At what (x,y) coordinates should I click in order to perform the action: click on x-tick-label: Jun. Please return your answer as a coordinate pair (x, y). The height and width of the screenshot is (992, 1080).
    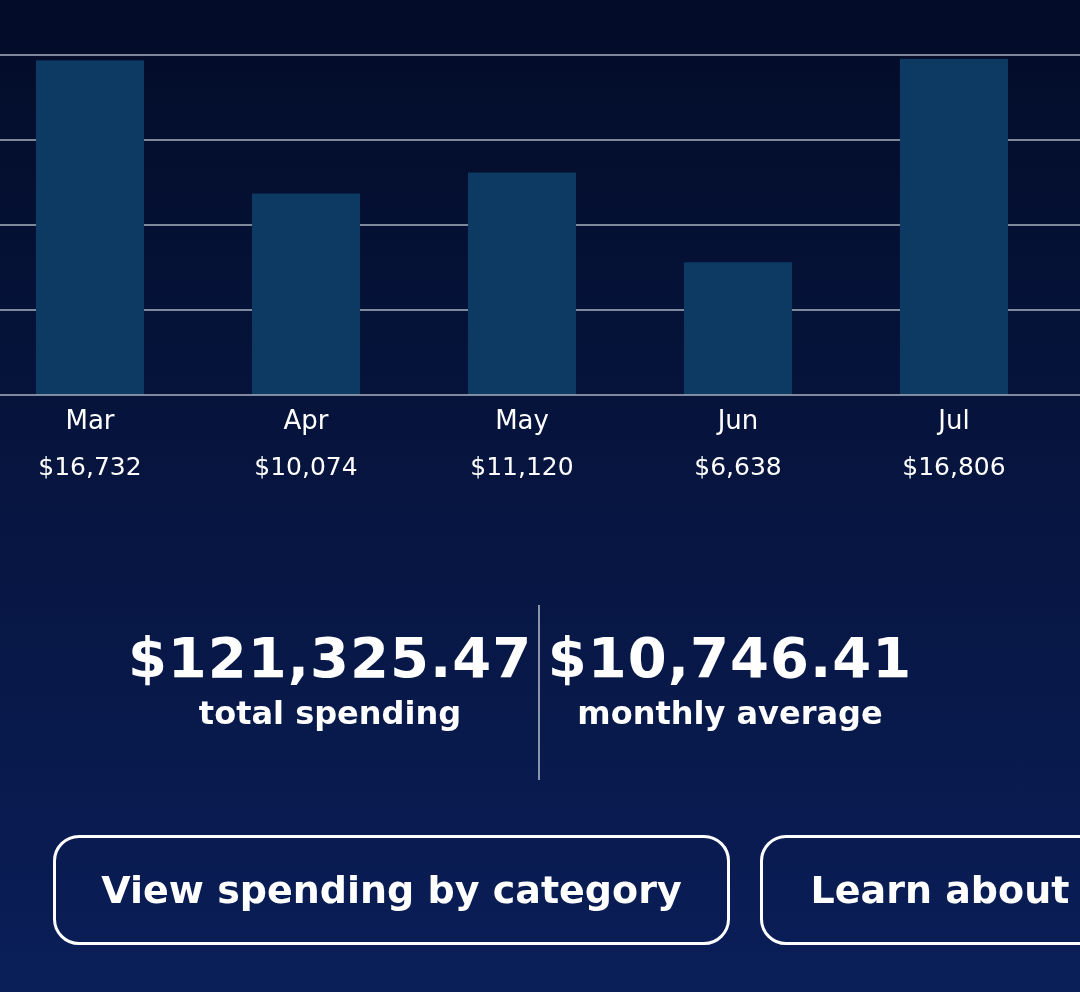
    Looking at the image, I should click on (737, 420).